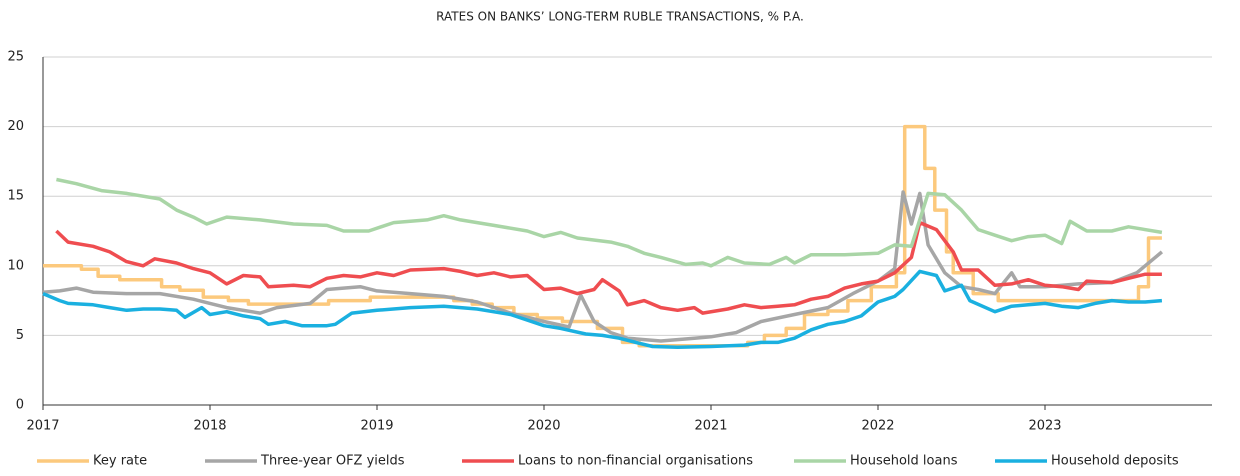 The image size is (1240, 476). Describe the element at coordinates (1115, 461) in the screenshot. I see `legend-label: Household deposits` at that location.